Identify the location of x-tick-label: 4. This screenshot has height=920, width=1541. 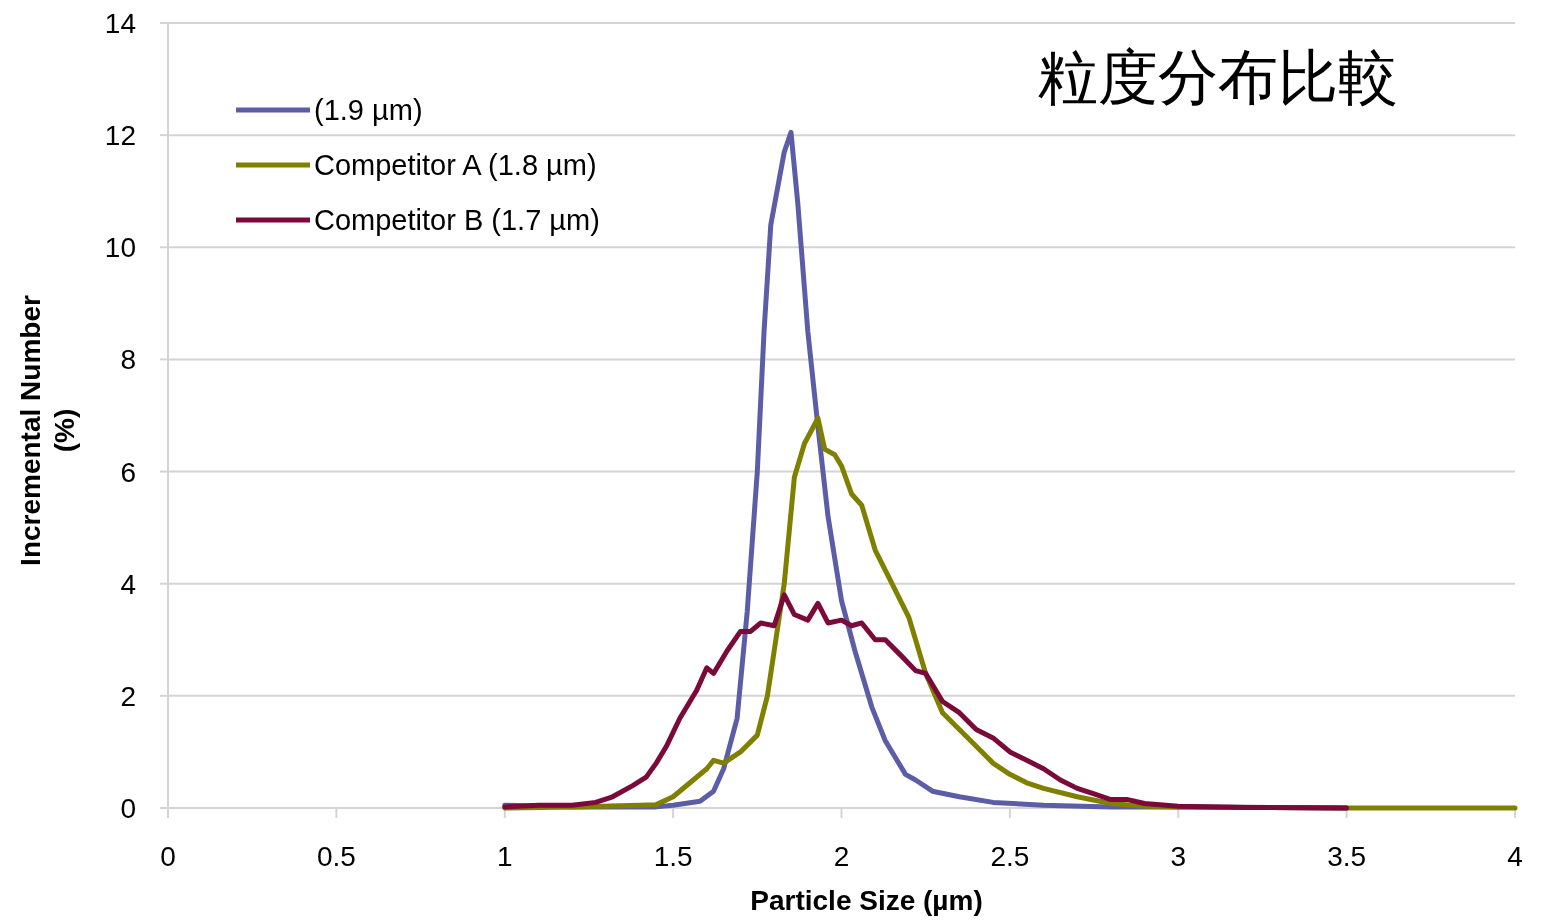
(1515, 856).